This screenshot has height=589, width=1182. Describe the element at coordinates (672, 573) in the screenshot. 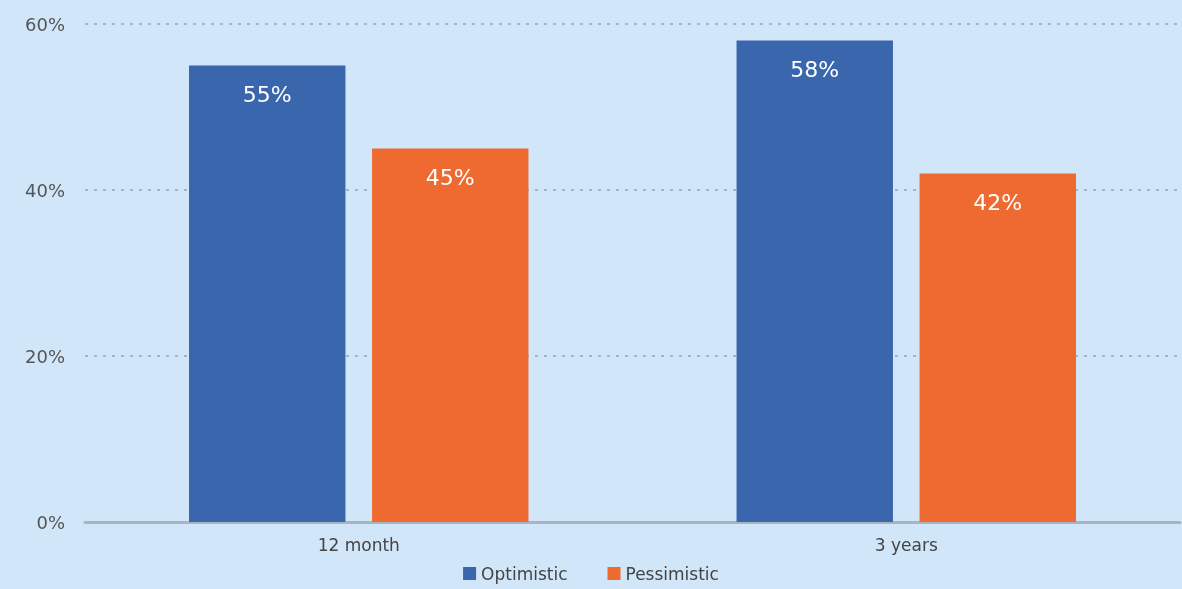

I see `legend-label: Pessimistic` at that location.